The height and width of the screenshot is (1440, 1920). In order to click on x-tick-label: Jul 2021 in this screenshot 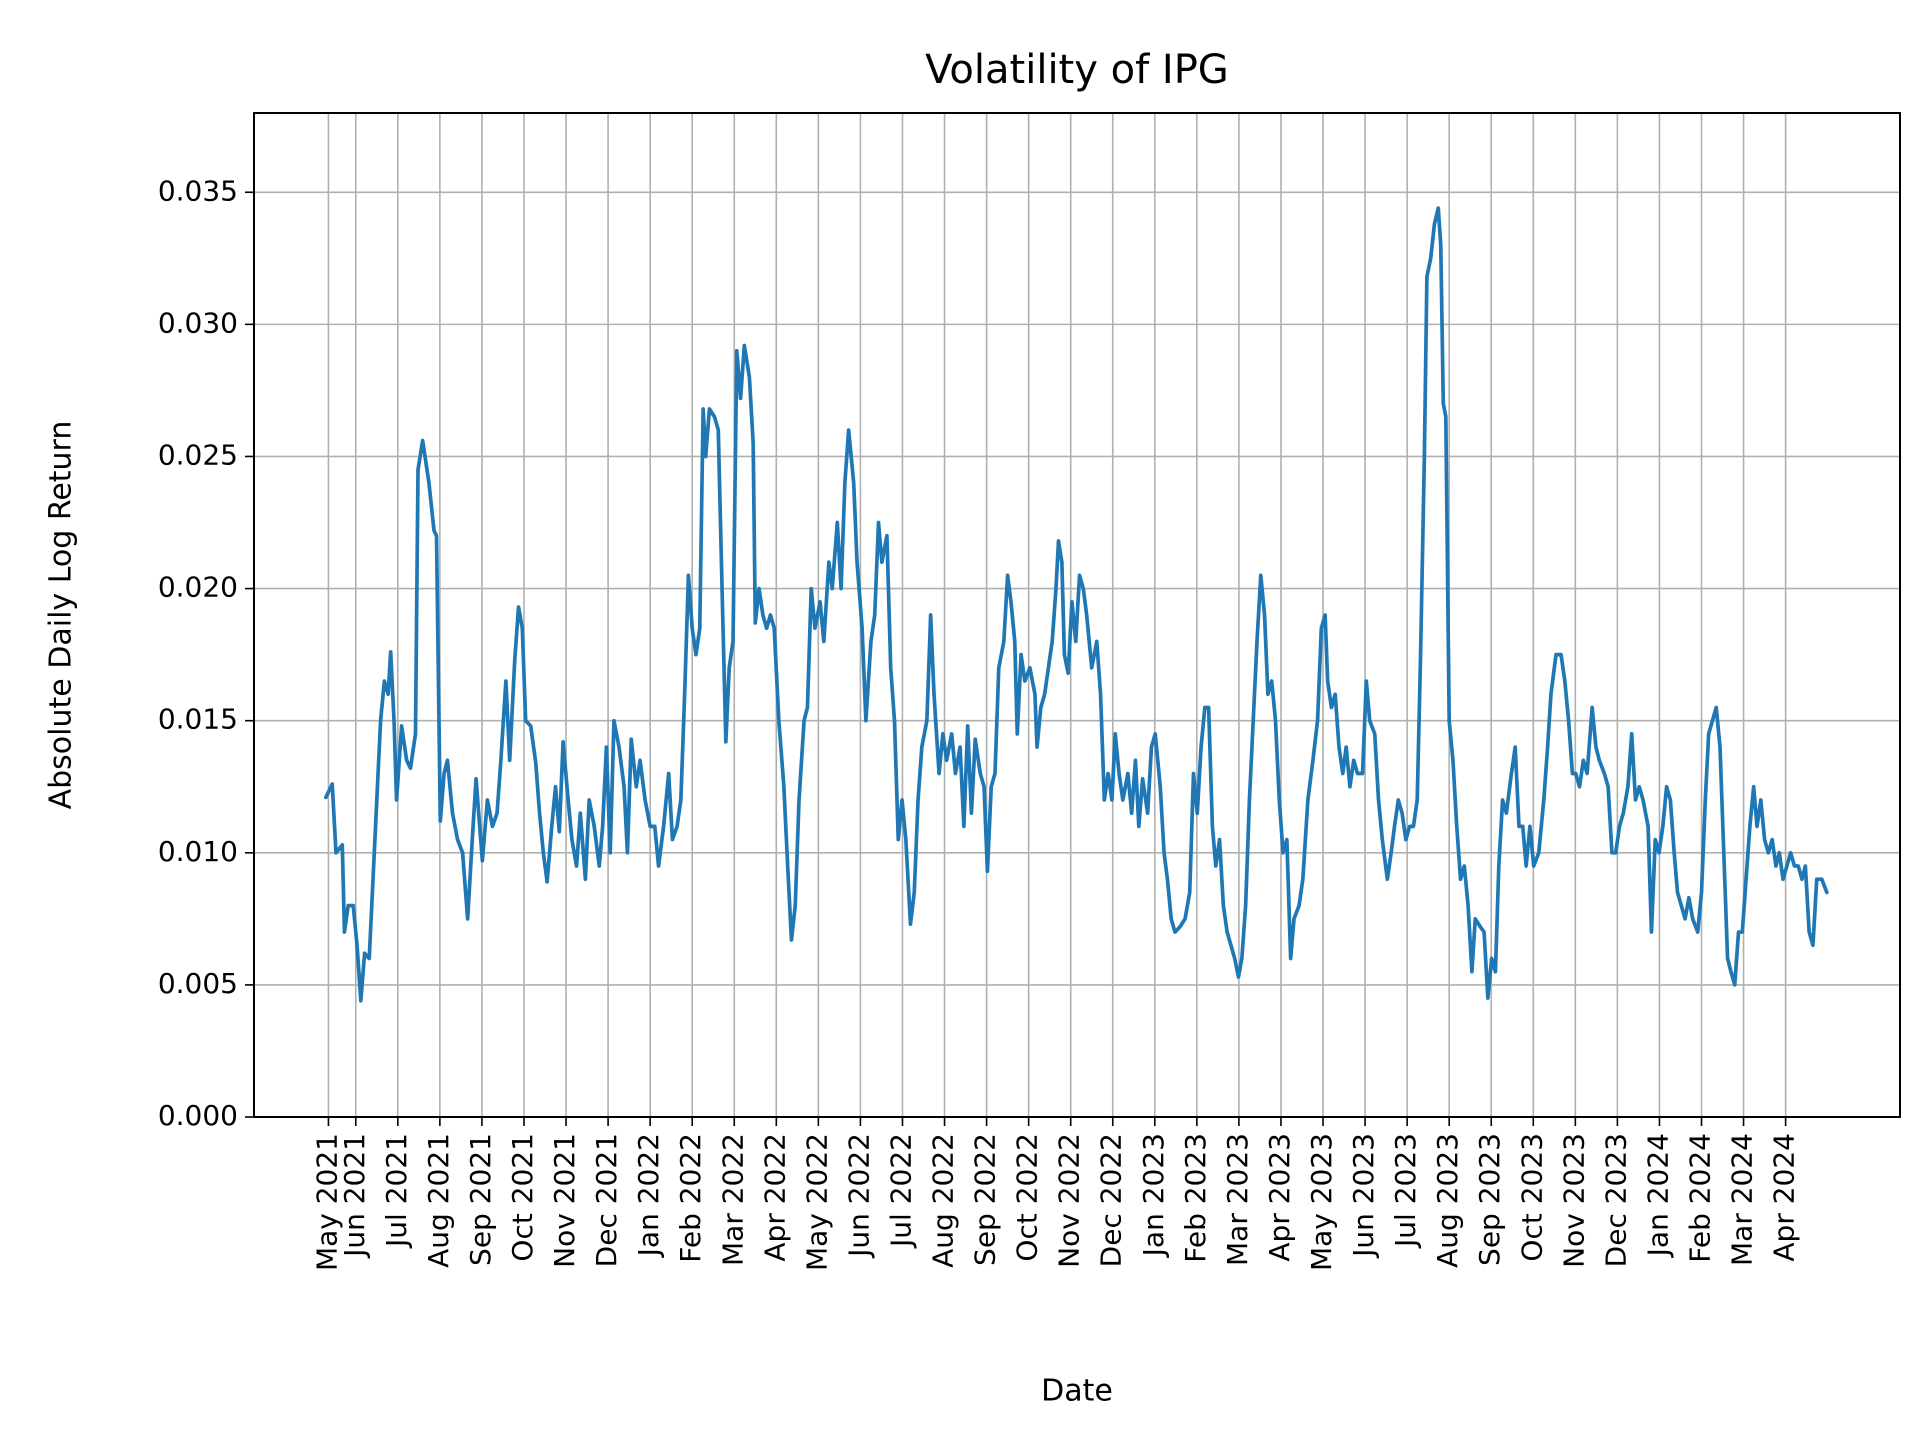, I will do `click(396, 1191)`.